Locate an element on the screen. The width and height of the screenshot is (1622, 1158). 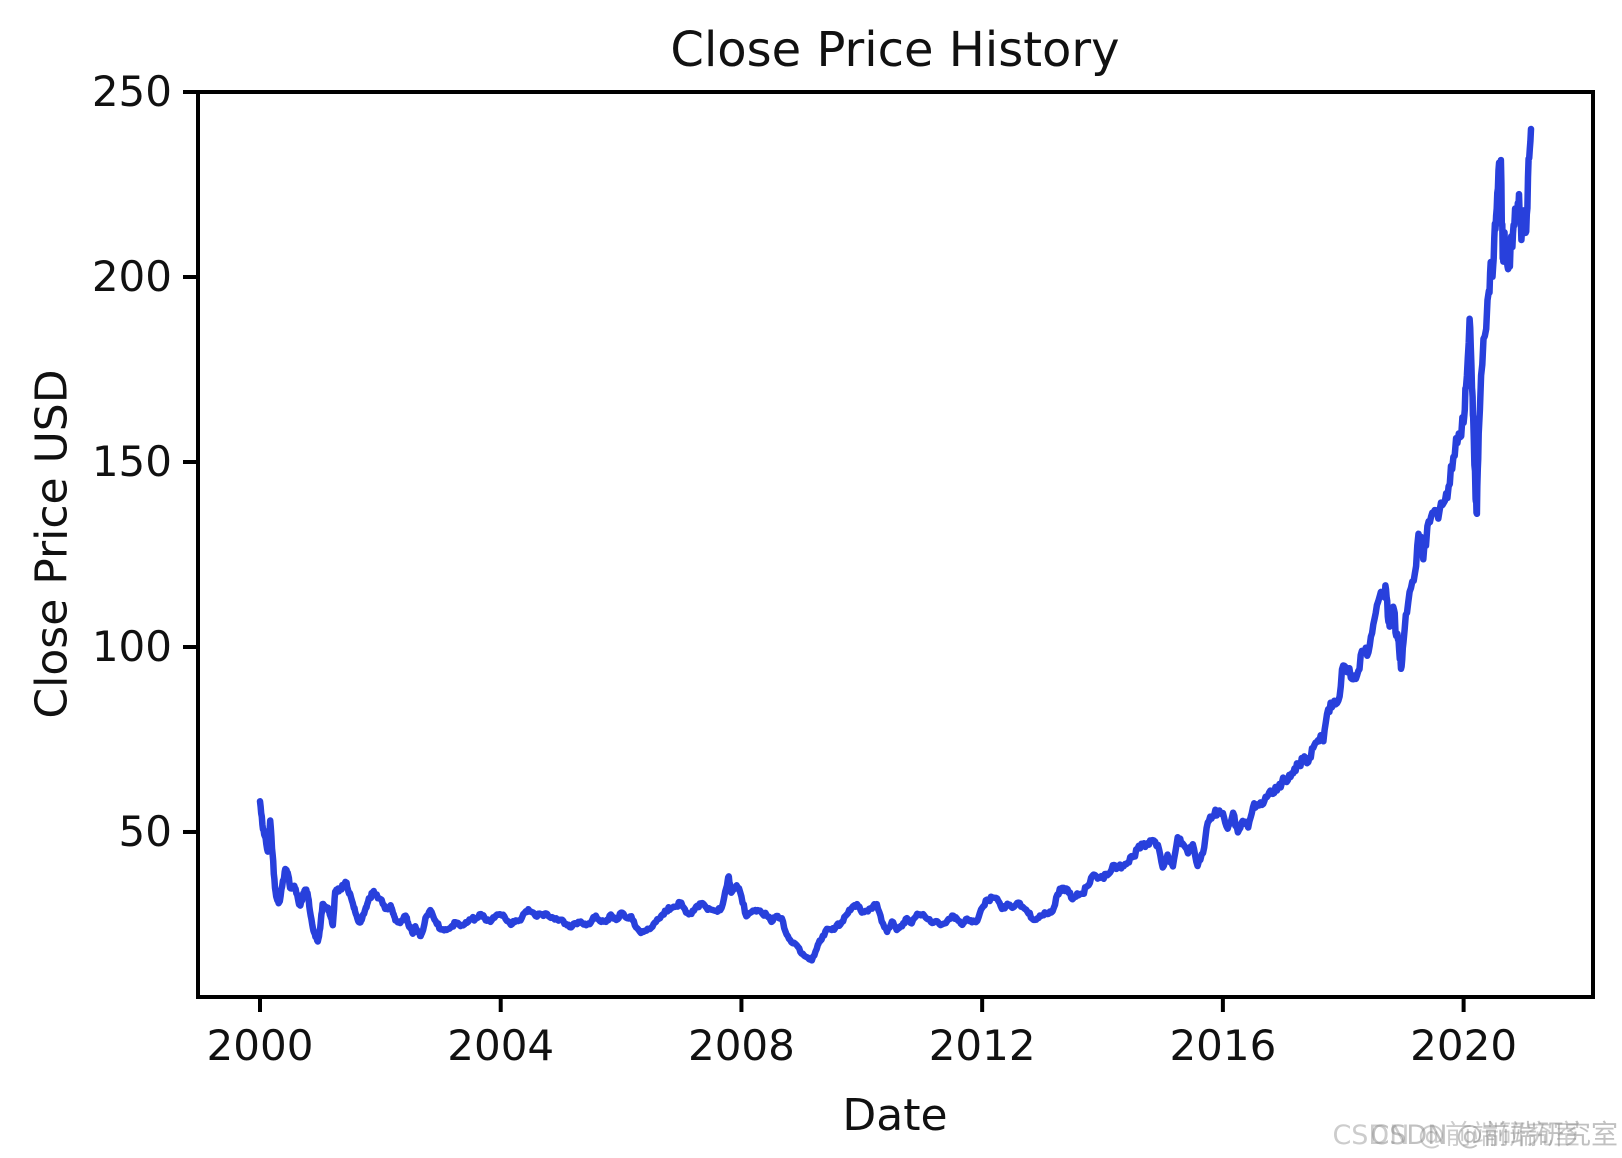
x-axis-label: Date is located at coordinates (895, 1115).